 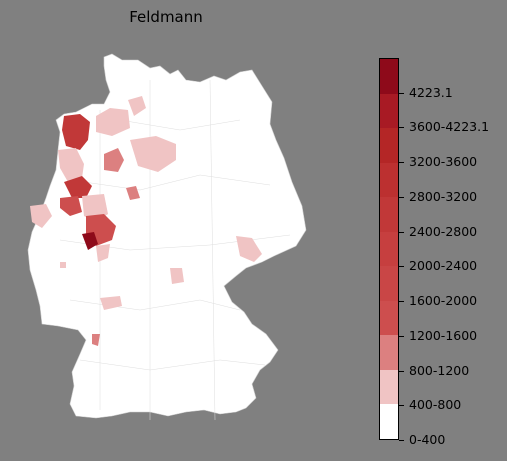 I want to click on color-legend-bar, so click(x=389, y=249).